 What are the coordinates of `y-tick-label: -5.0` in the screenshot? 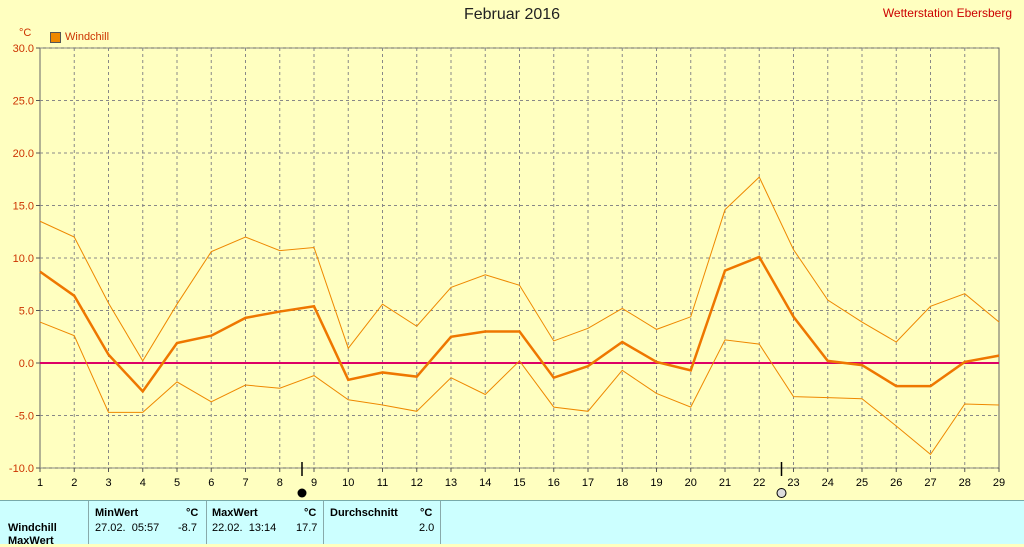 It's located at (24, 417).